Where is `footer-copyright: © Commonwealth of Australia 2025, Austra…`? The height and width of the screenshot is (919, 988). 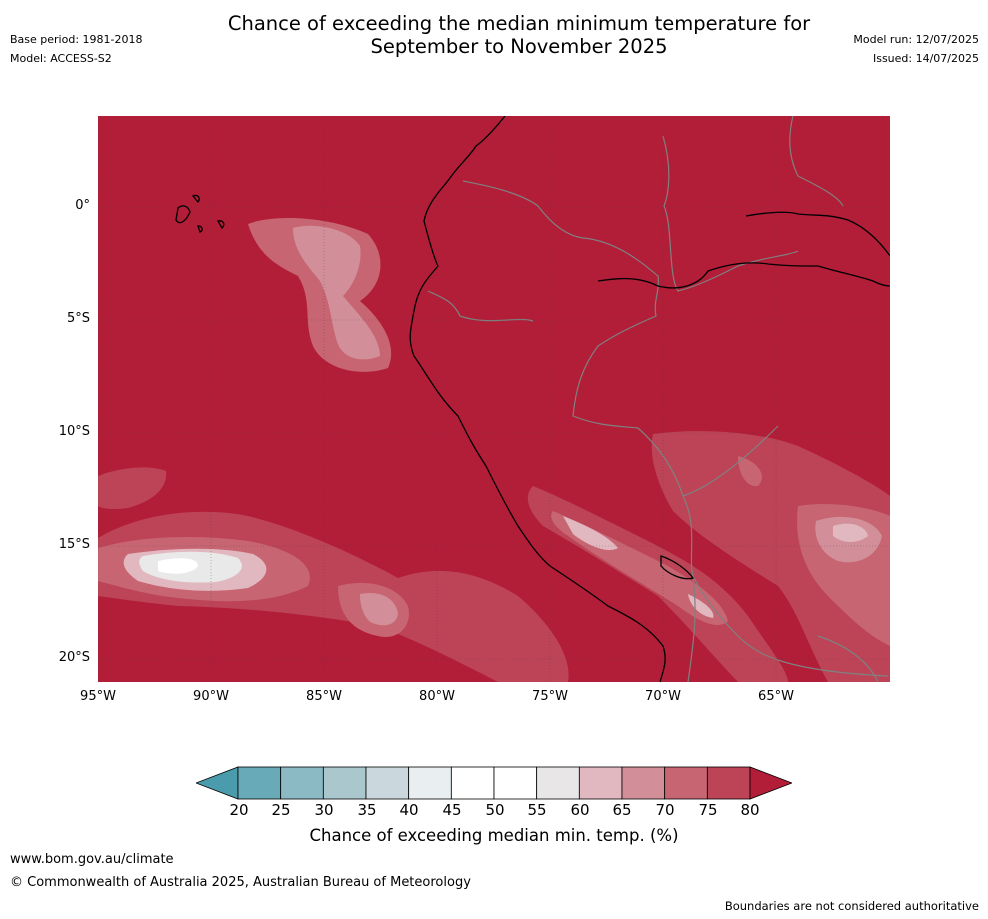
footer-copyright: © Commonwealth of Australia 2025, Austra… is located at coordinates (240, 882).